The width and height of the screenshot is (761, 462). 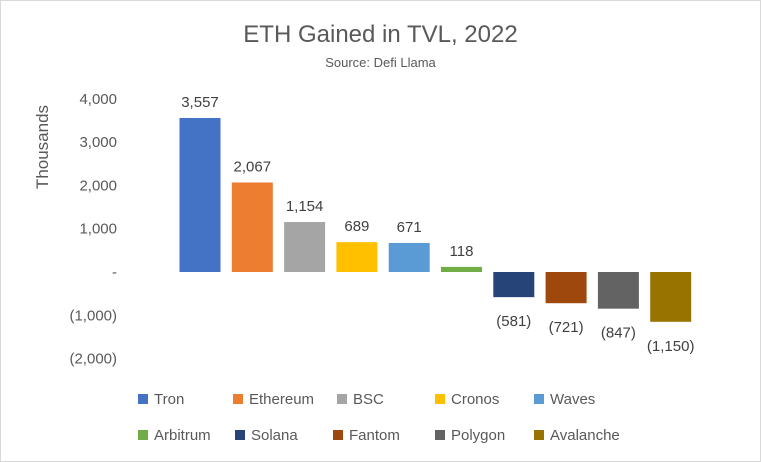 I want to click on legend-label: Tron, so click(x=169, y=399).